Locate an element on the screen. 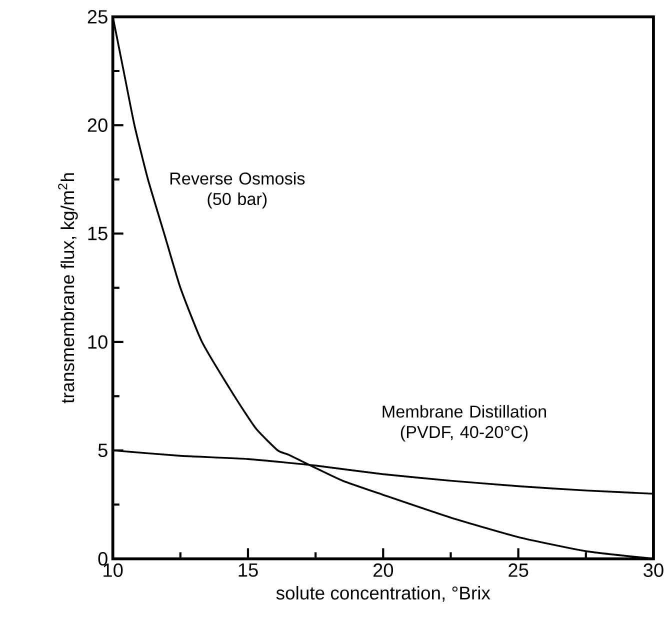  y-tick-label: 0 is located at coordinates (103, 559).